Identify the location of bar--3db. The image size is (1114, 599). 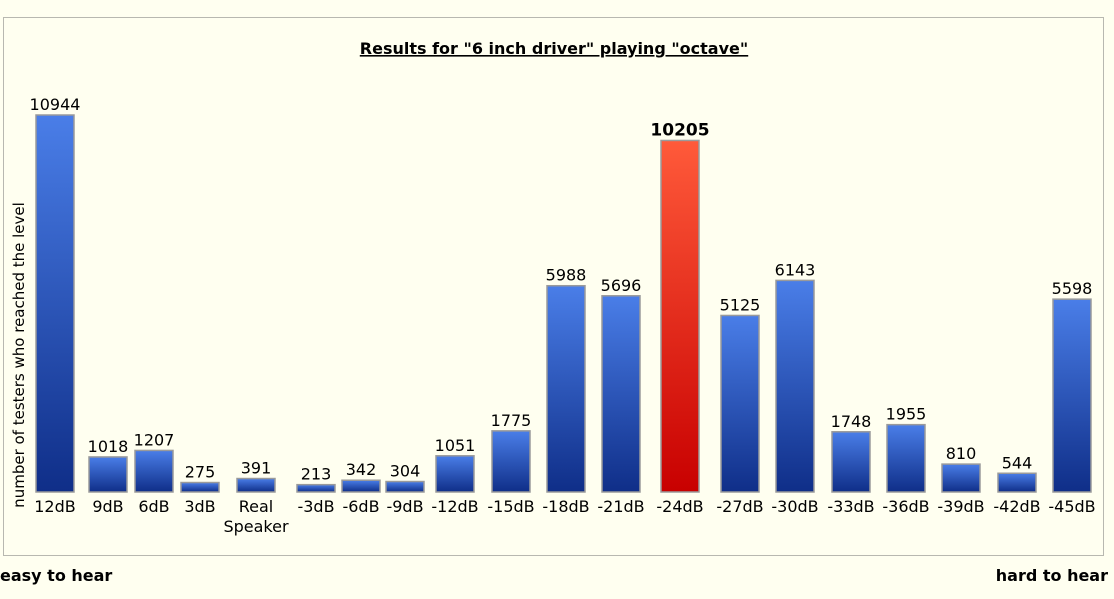
(316, 488).